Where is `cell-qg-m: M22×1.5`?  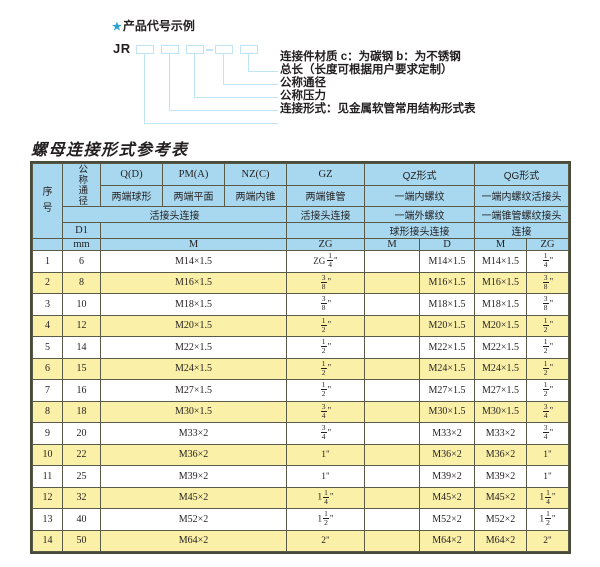 cell-qg-m: M22×1.5 is located at coordinates (501, 347).